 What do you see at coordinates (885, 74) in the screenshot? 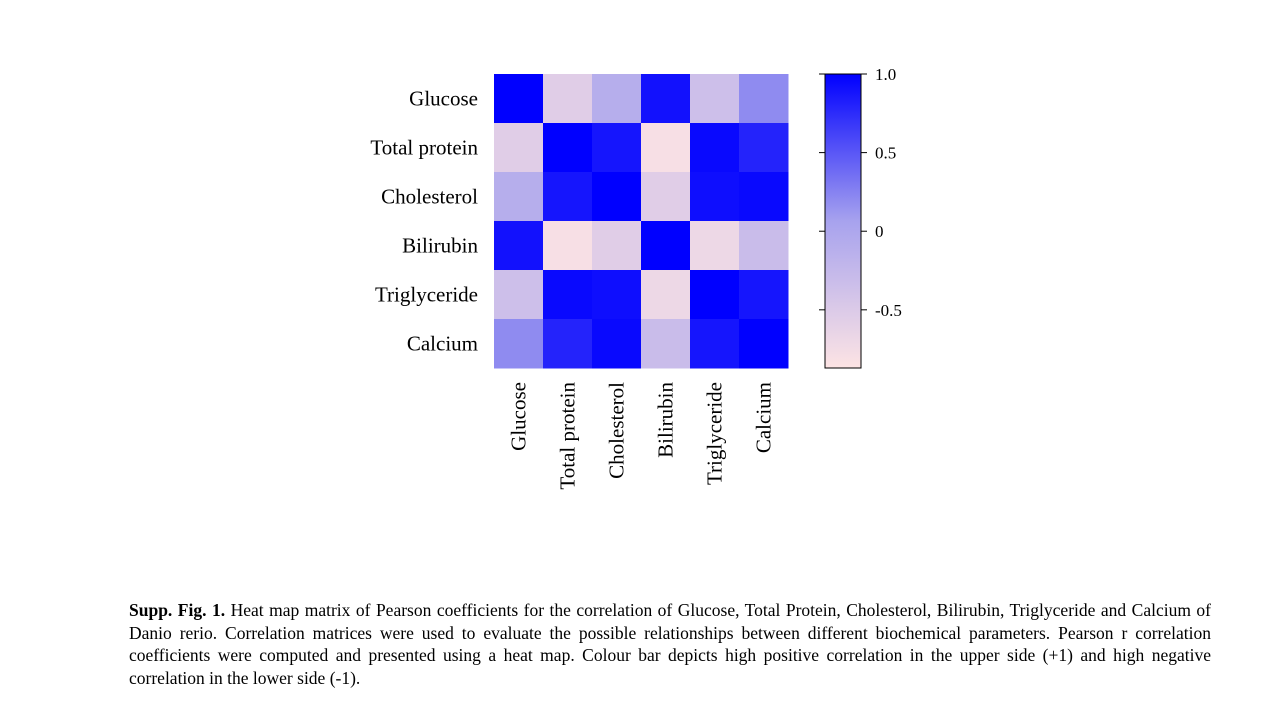
I see `colorbar-tick-label: 1.0` at bounding box center [885, 74].